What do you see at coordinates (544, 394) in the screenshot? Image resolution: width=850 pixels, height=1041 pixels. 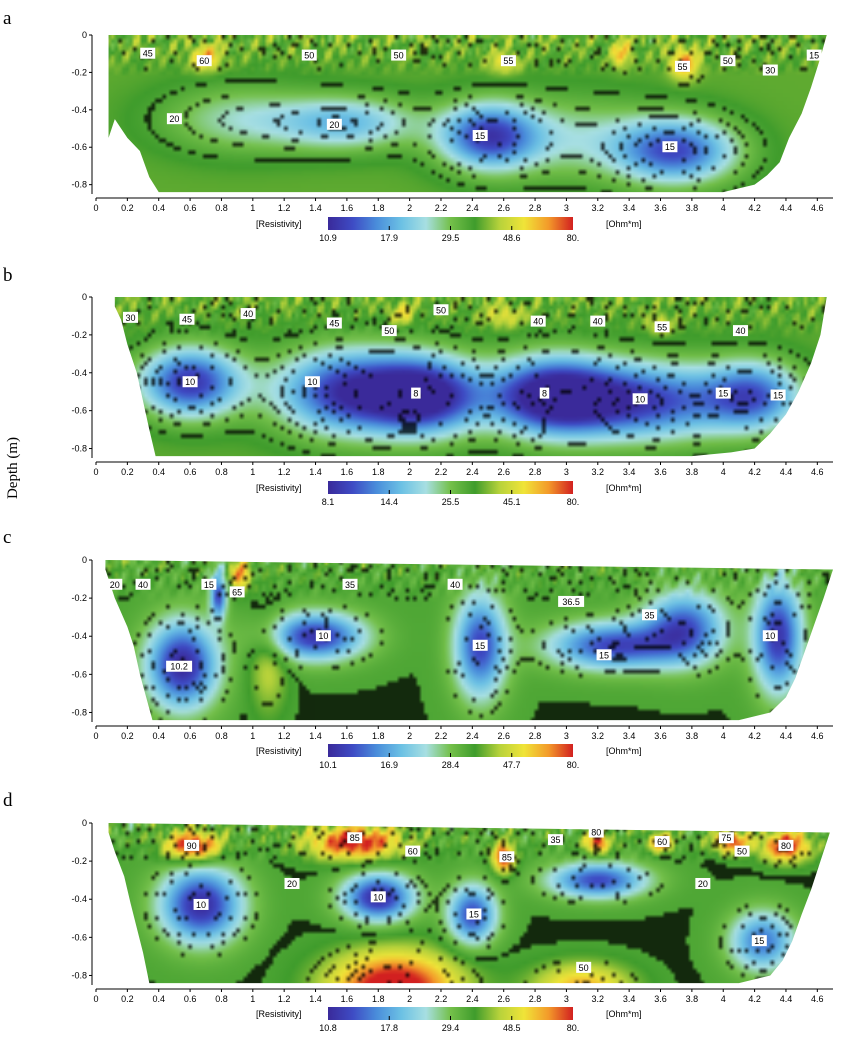 I see `svg-text: 8` at bounding box center [544, 394].